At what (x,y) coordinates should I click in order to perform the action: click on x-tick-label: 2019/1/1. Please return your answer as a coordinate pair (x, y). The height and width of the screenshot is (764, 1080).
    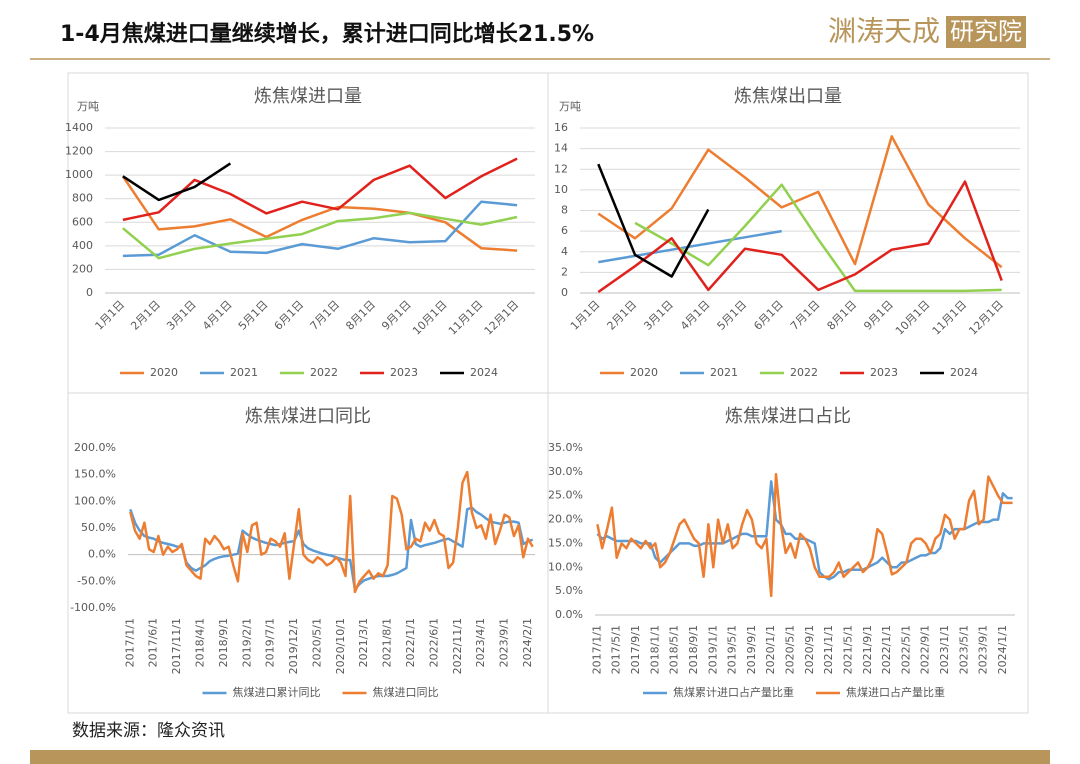
    Looking at the image, I should click on (712, 649).